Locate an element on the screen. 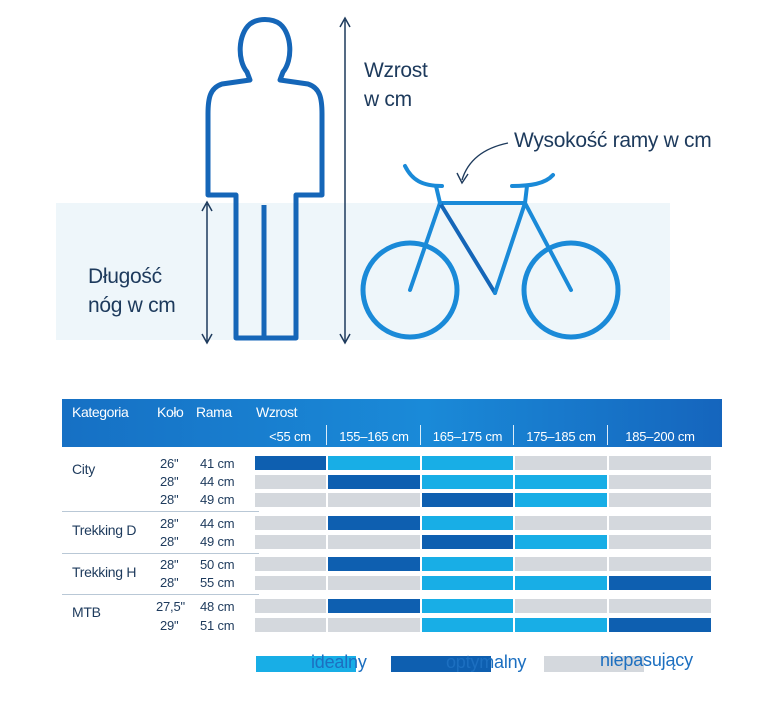 The width and height of the screenshot is (761, 709). legend-label-optymalny: optymalny is located at coordinates (486, 662).